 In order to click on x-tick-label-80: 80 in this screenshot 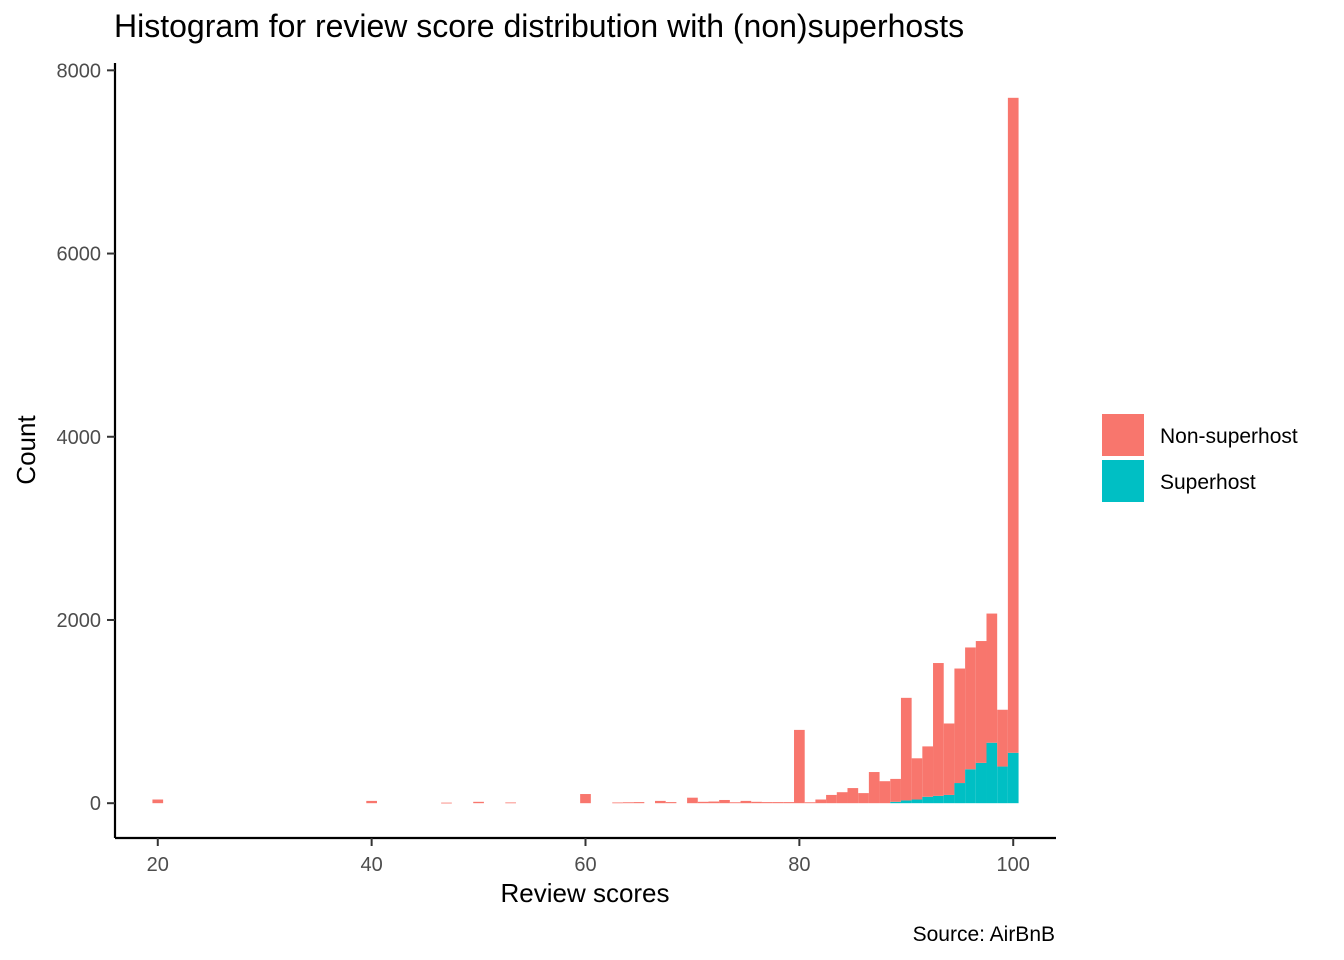, I will do `click(799, 865)`.